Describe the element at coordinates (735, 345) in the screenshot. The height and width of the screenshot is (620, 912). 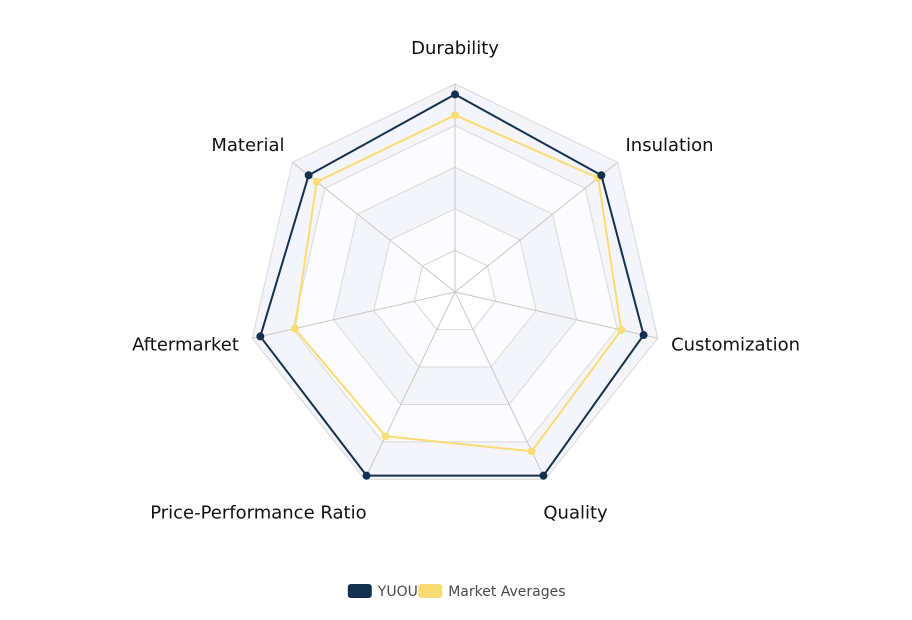
I see `axis-label: Customization` at that location.